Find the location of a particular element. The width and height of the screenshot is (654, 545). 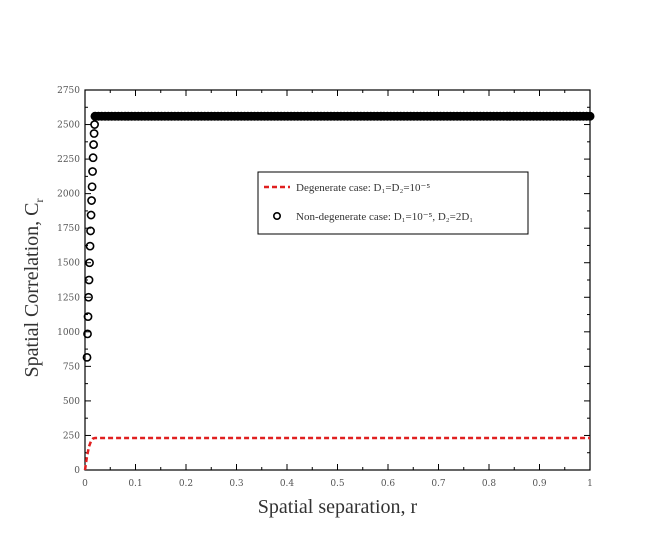

x-tick-label: 0.3 is located at coordinates (236, 484).